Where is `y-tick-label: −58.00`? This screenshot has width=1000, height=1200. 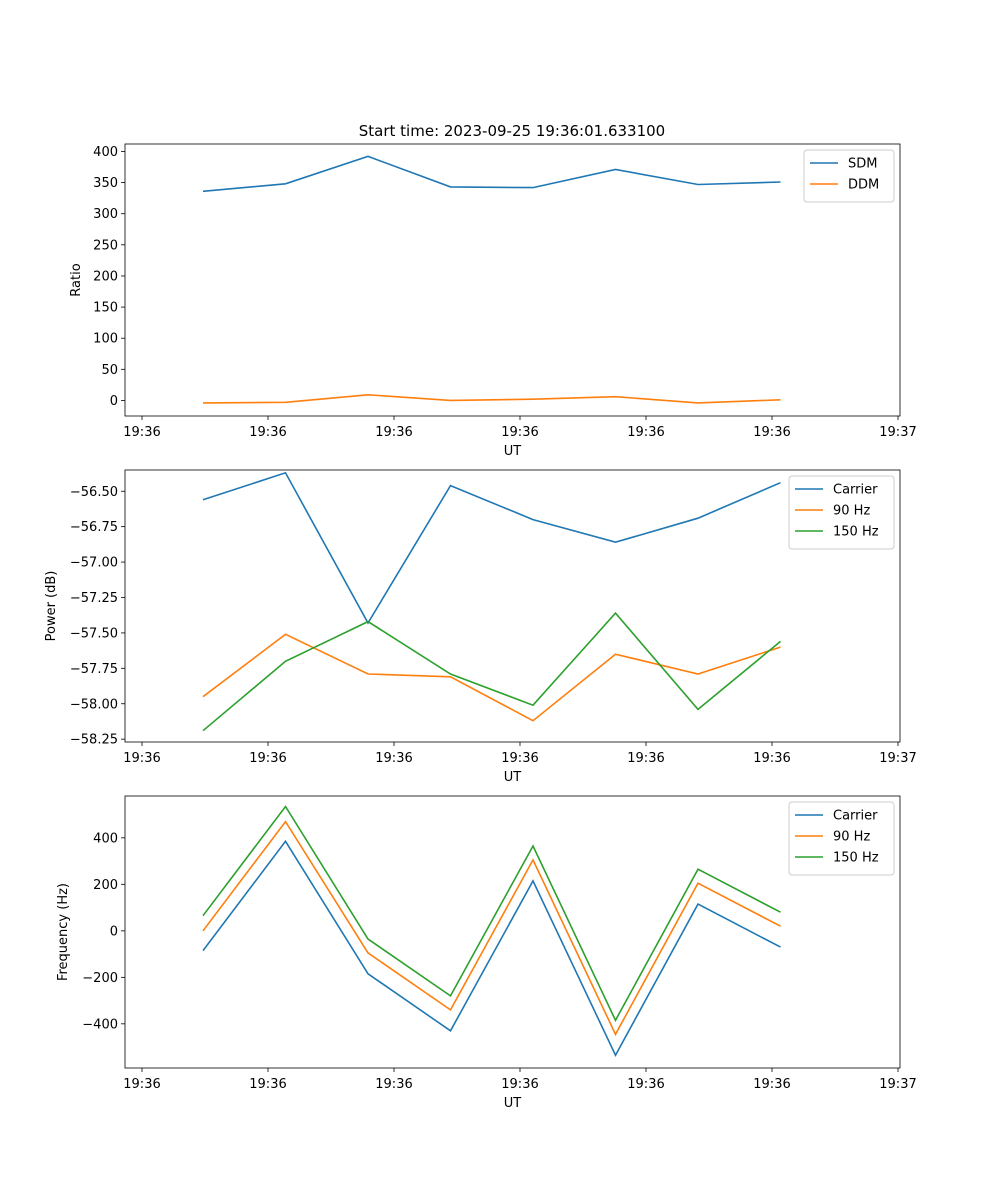 y-tick-label: −58.00 is located at coordinates (94, 704).